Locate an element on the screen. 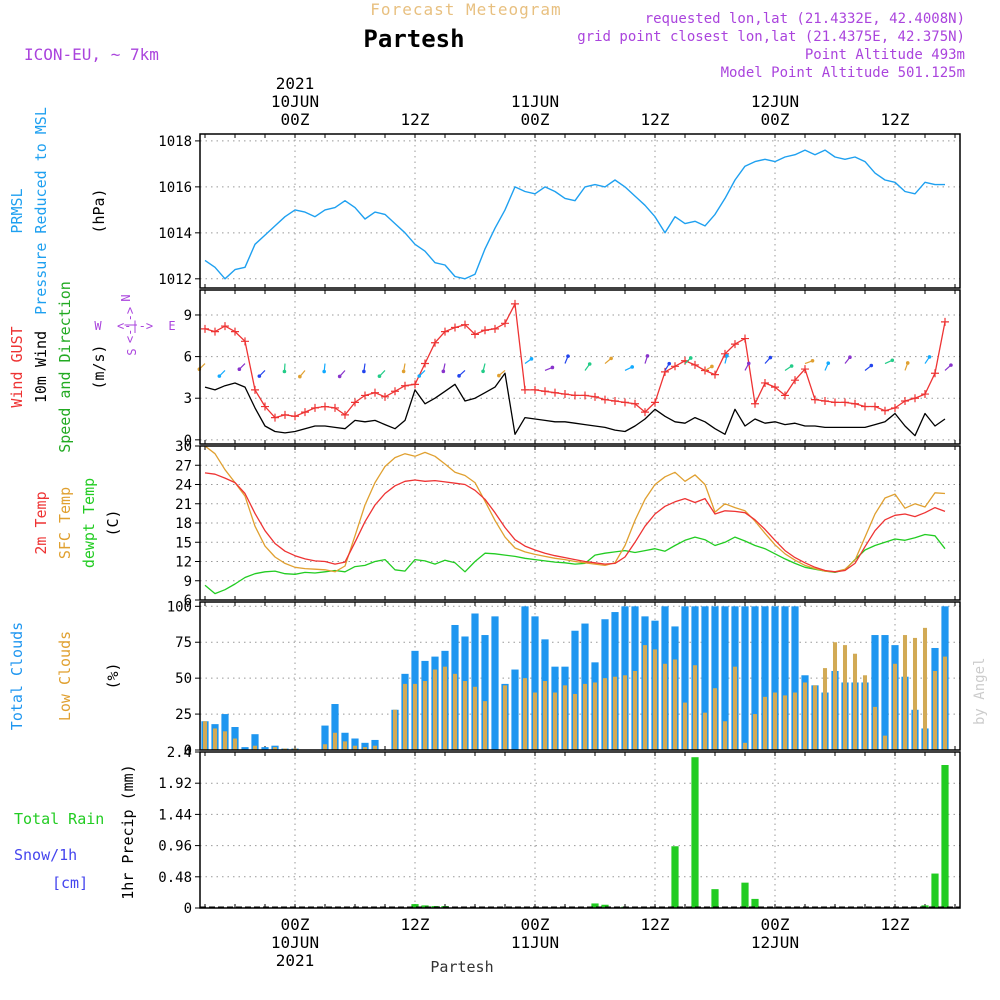  y-tick-label: 27 is located at coordinates (183, 466).